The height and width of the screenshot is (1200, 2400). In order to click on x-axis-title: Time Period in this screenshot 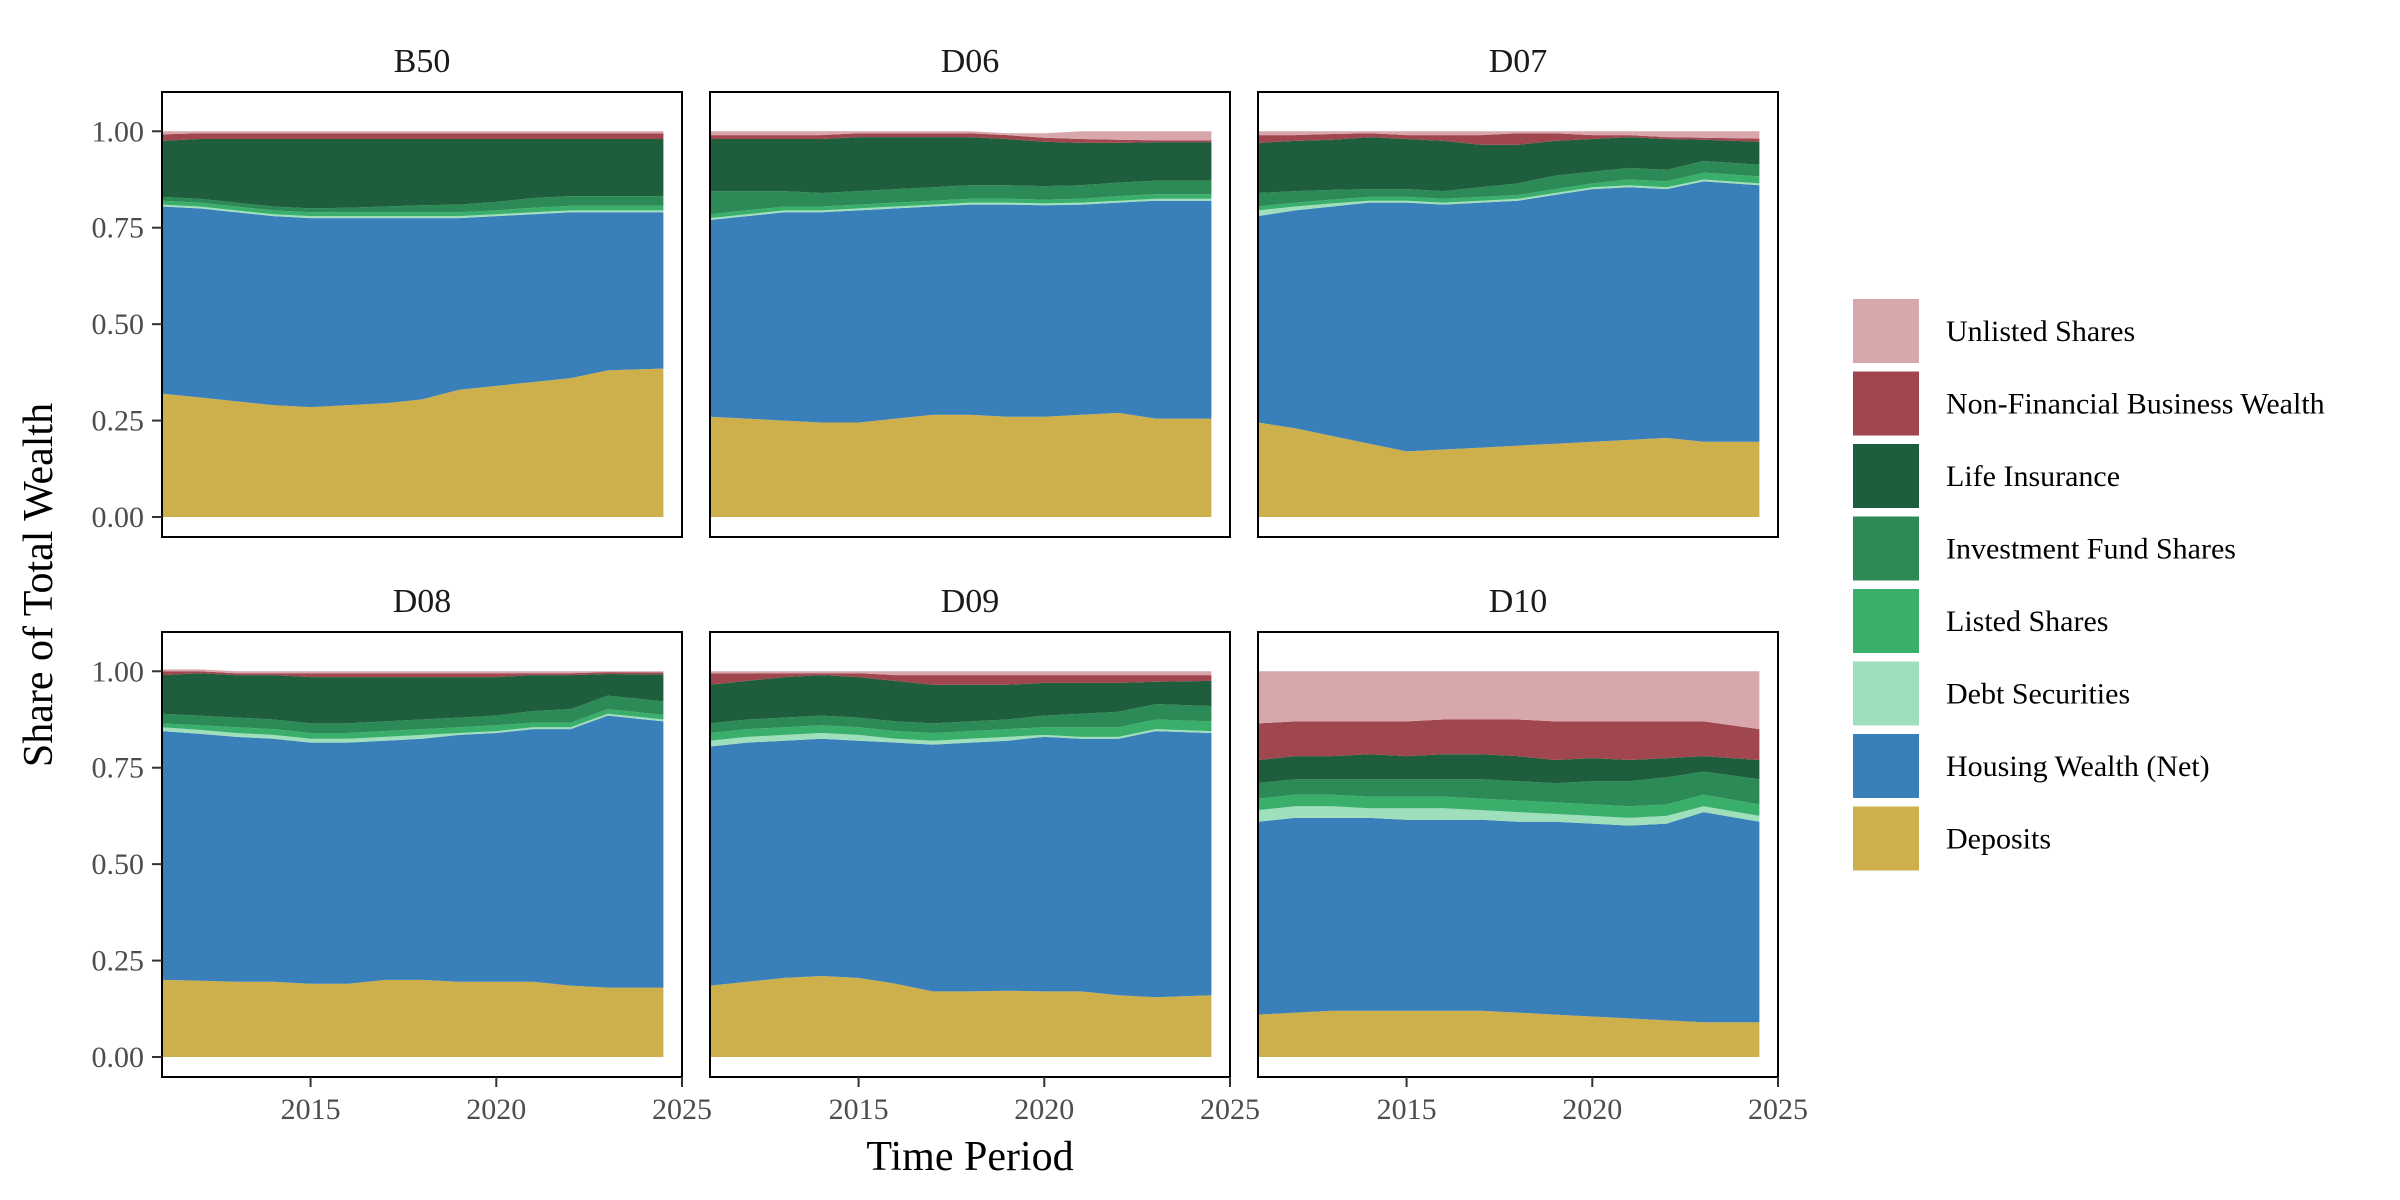, I will do `click(969, 1157)`.